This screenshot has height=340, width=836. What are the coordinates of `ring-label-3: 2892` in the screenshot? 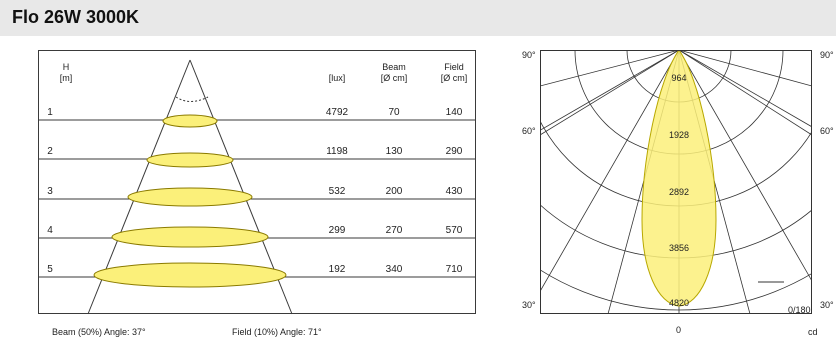 It's located at (679, 192).